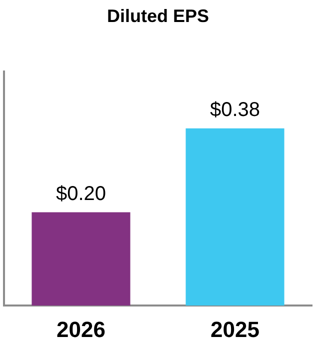 The image size is (320, 360). Describe the element at coordinates (235, 329) in the screenshot. I see `x-tick-label: 2025` at that location.